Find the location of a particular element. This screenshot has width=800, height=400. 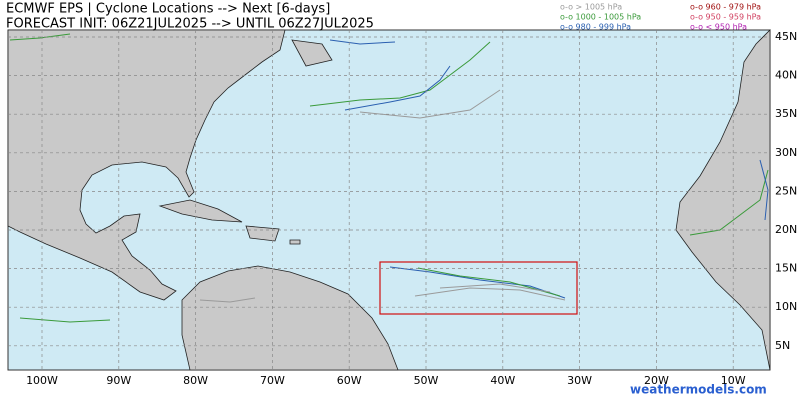

lon-label: 40W is located at coordinates (502, 380).